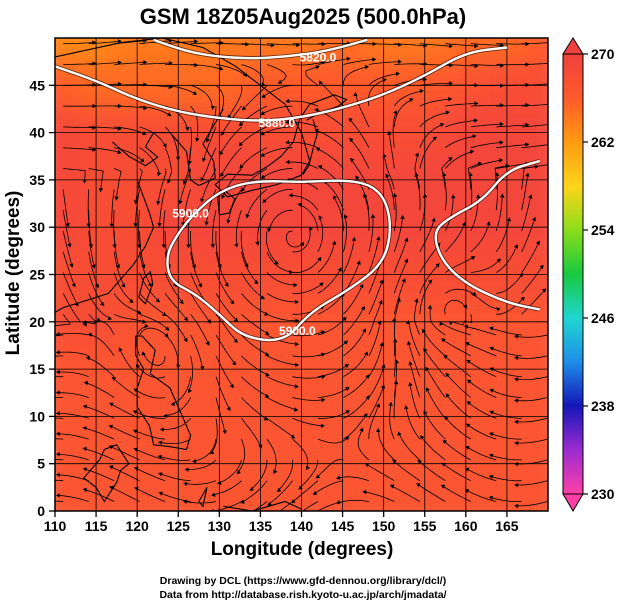 The height and width of the screenshot is (605, 619). I want to click on x-tick-label: 165, so click(507, 526).